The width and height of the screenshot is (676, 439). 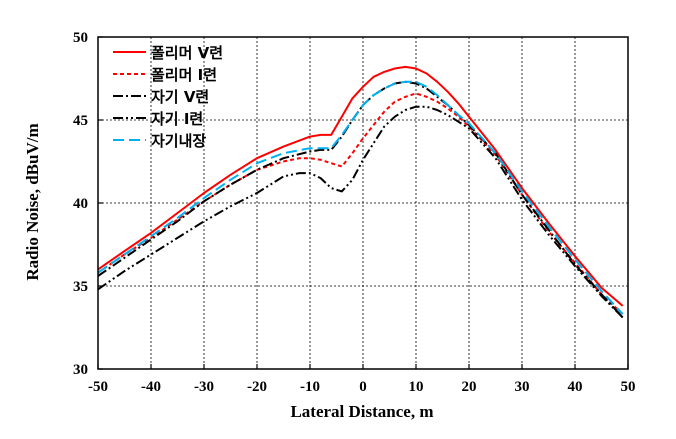 I want to click on x-tick-label: 10, so click(x=416, y=387).